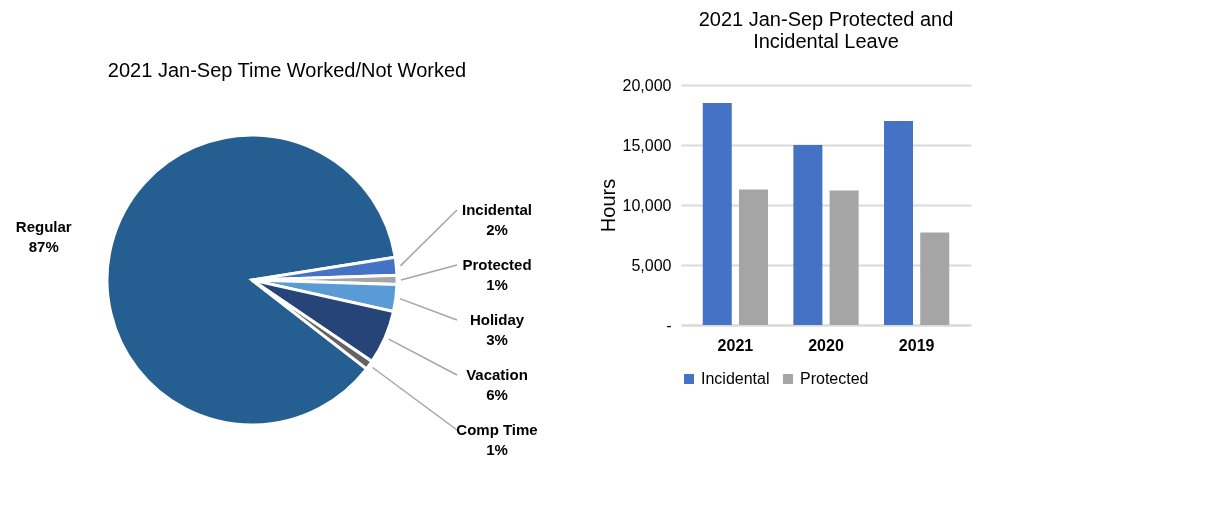 The width and height of the screenshot is (1215, 514). What do you see at coordinates (497, 209) in the screenshot?
I see `slice-label: Incidental` at bounding box center [497, 209].